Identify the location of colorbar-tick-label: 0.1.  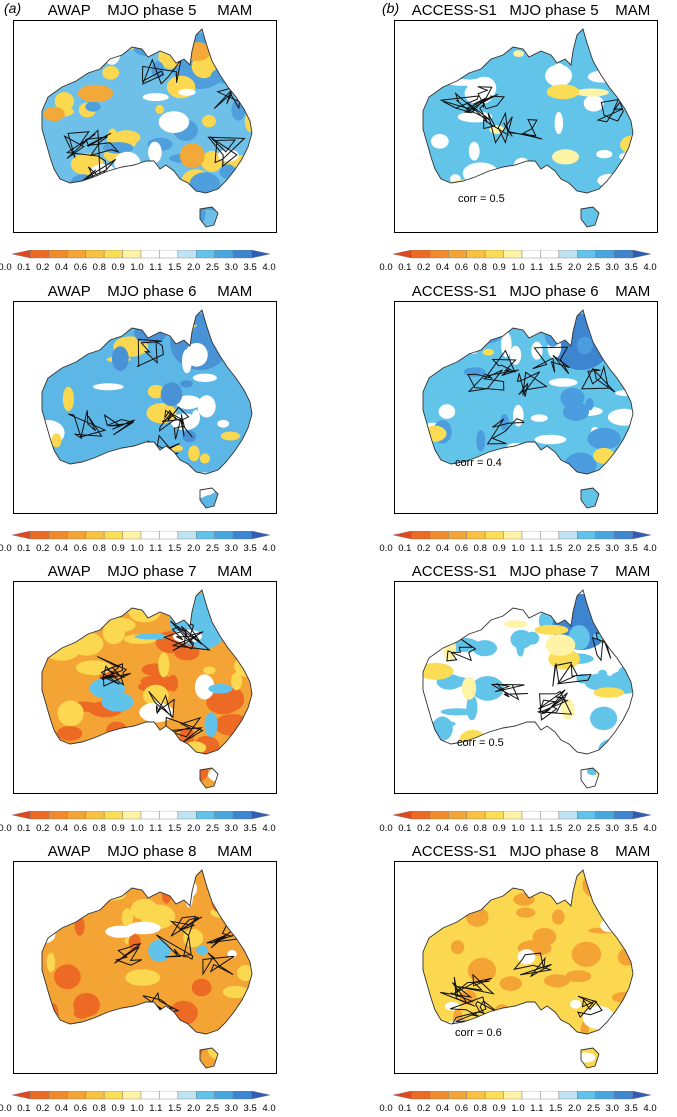
(24, 1108).